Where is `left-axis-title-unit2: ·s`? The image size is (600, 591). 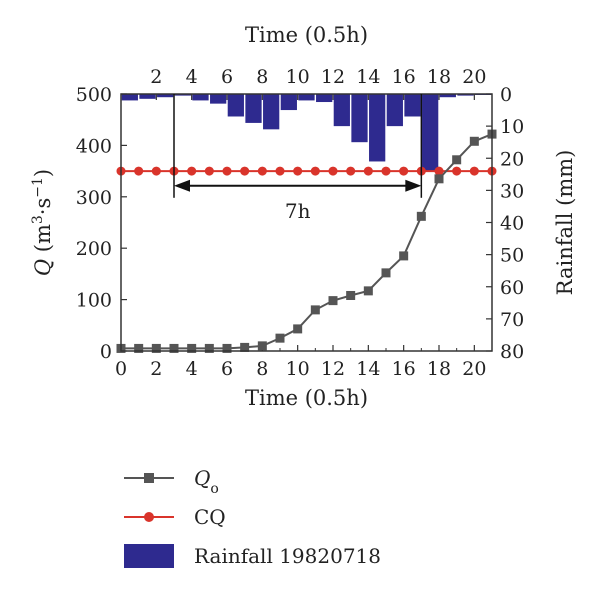
left-axis-title-unit2: ·s is located at coordinates (43, 206).